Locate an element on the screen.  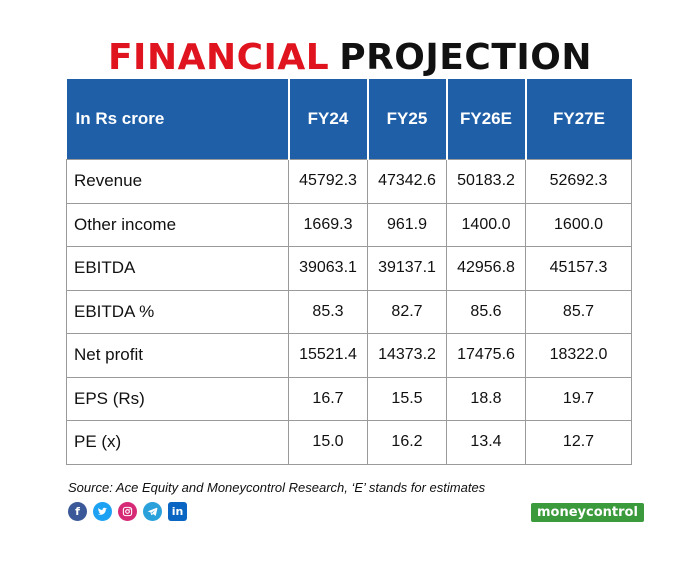
cell: 15.0 is located at coordinates (328, 442).